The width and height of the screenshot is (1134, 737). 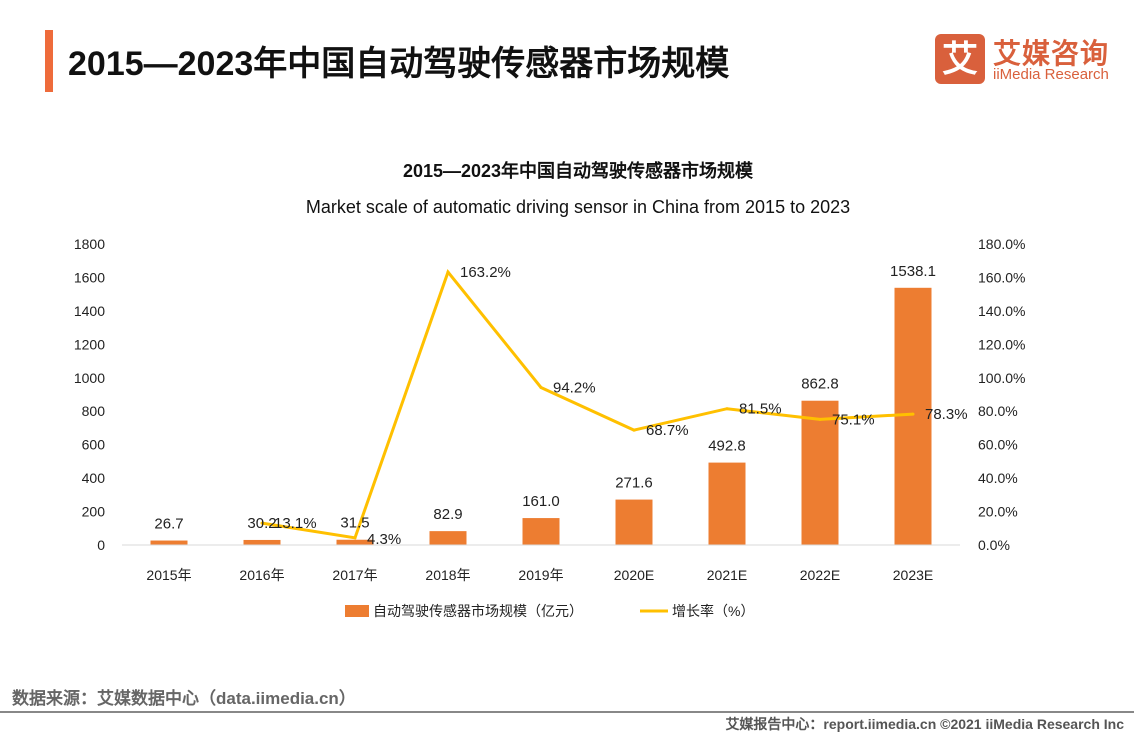 What do you see at coordinates (168, 575) in the screenshot?
I see `x-tick: 2015年` at bounding box center [168, 575].